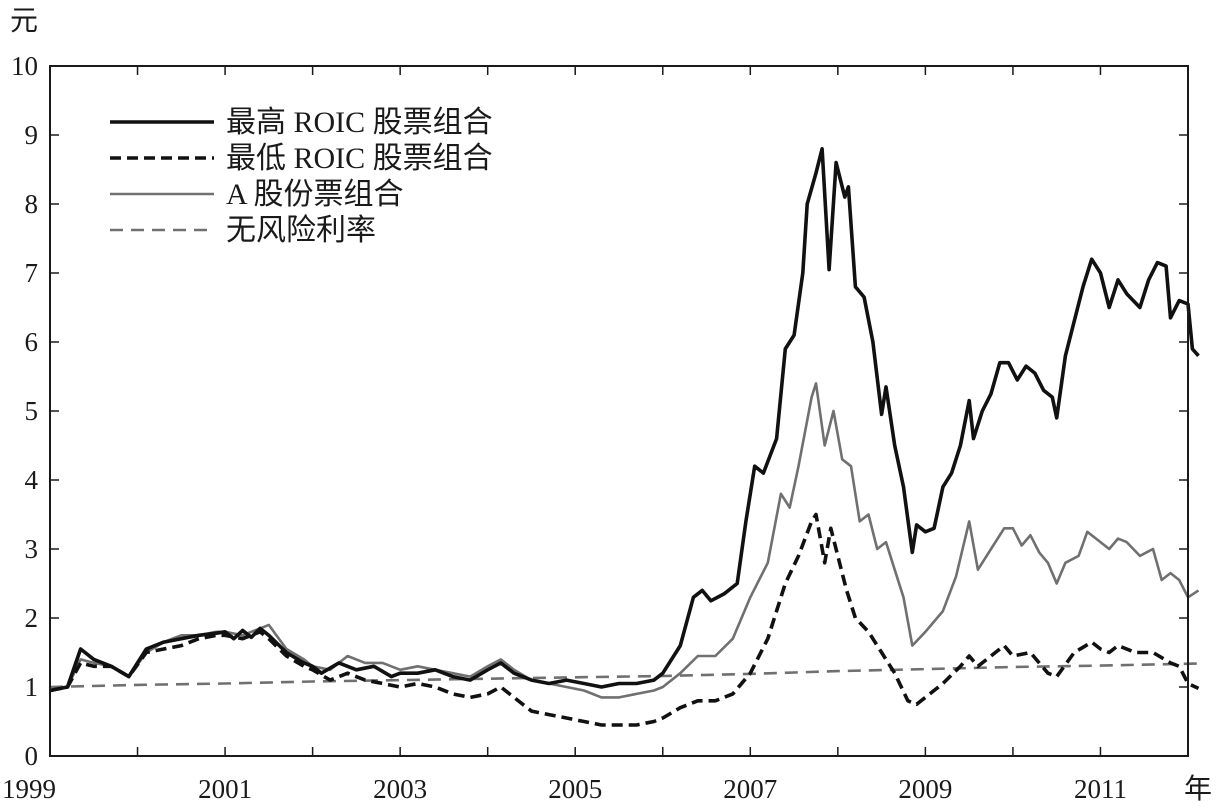 The image size is (1216, 806). Describe the element at coordinates (400, 789) in the screenshot. I see `x-tick-label: 2003` at that location.